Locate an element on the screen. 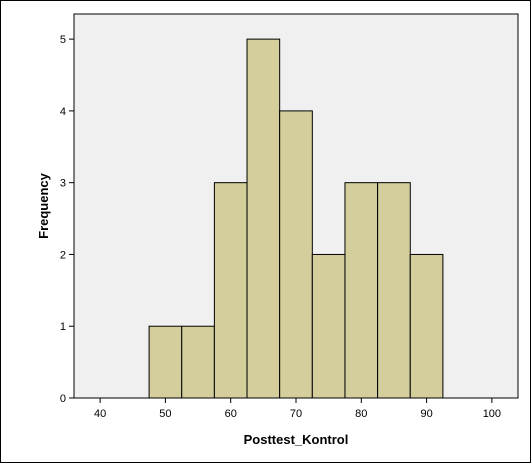 The height and width of the screenshot is (463, 531). x-tick-label: 50 is located at coordinates (165, 414).